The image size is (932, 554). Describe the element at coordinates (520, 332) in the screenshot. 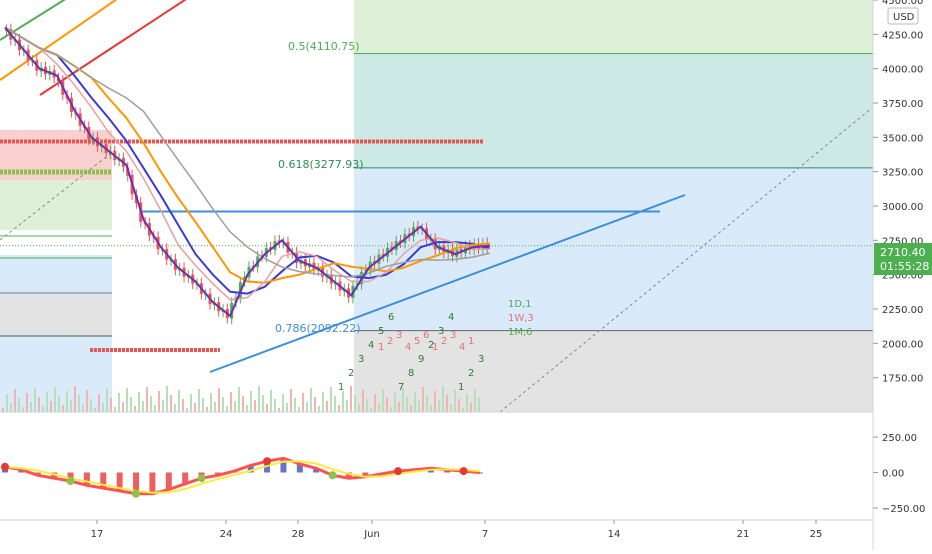

I see `tf-1m-label: 1M,6` at that location.